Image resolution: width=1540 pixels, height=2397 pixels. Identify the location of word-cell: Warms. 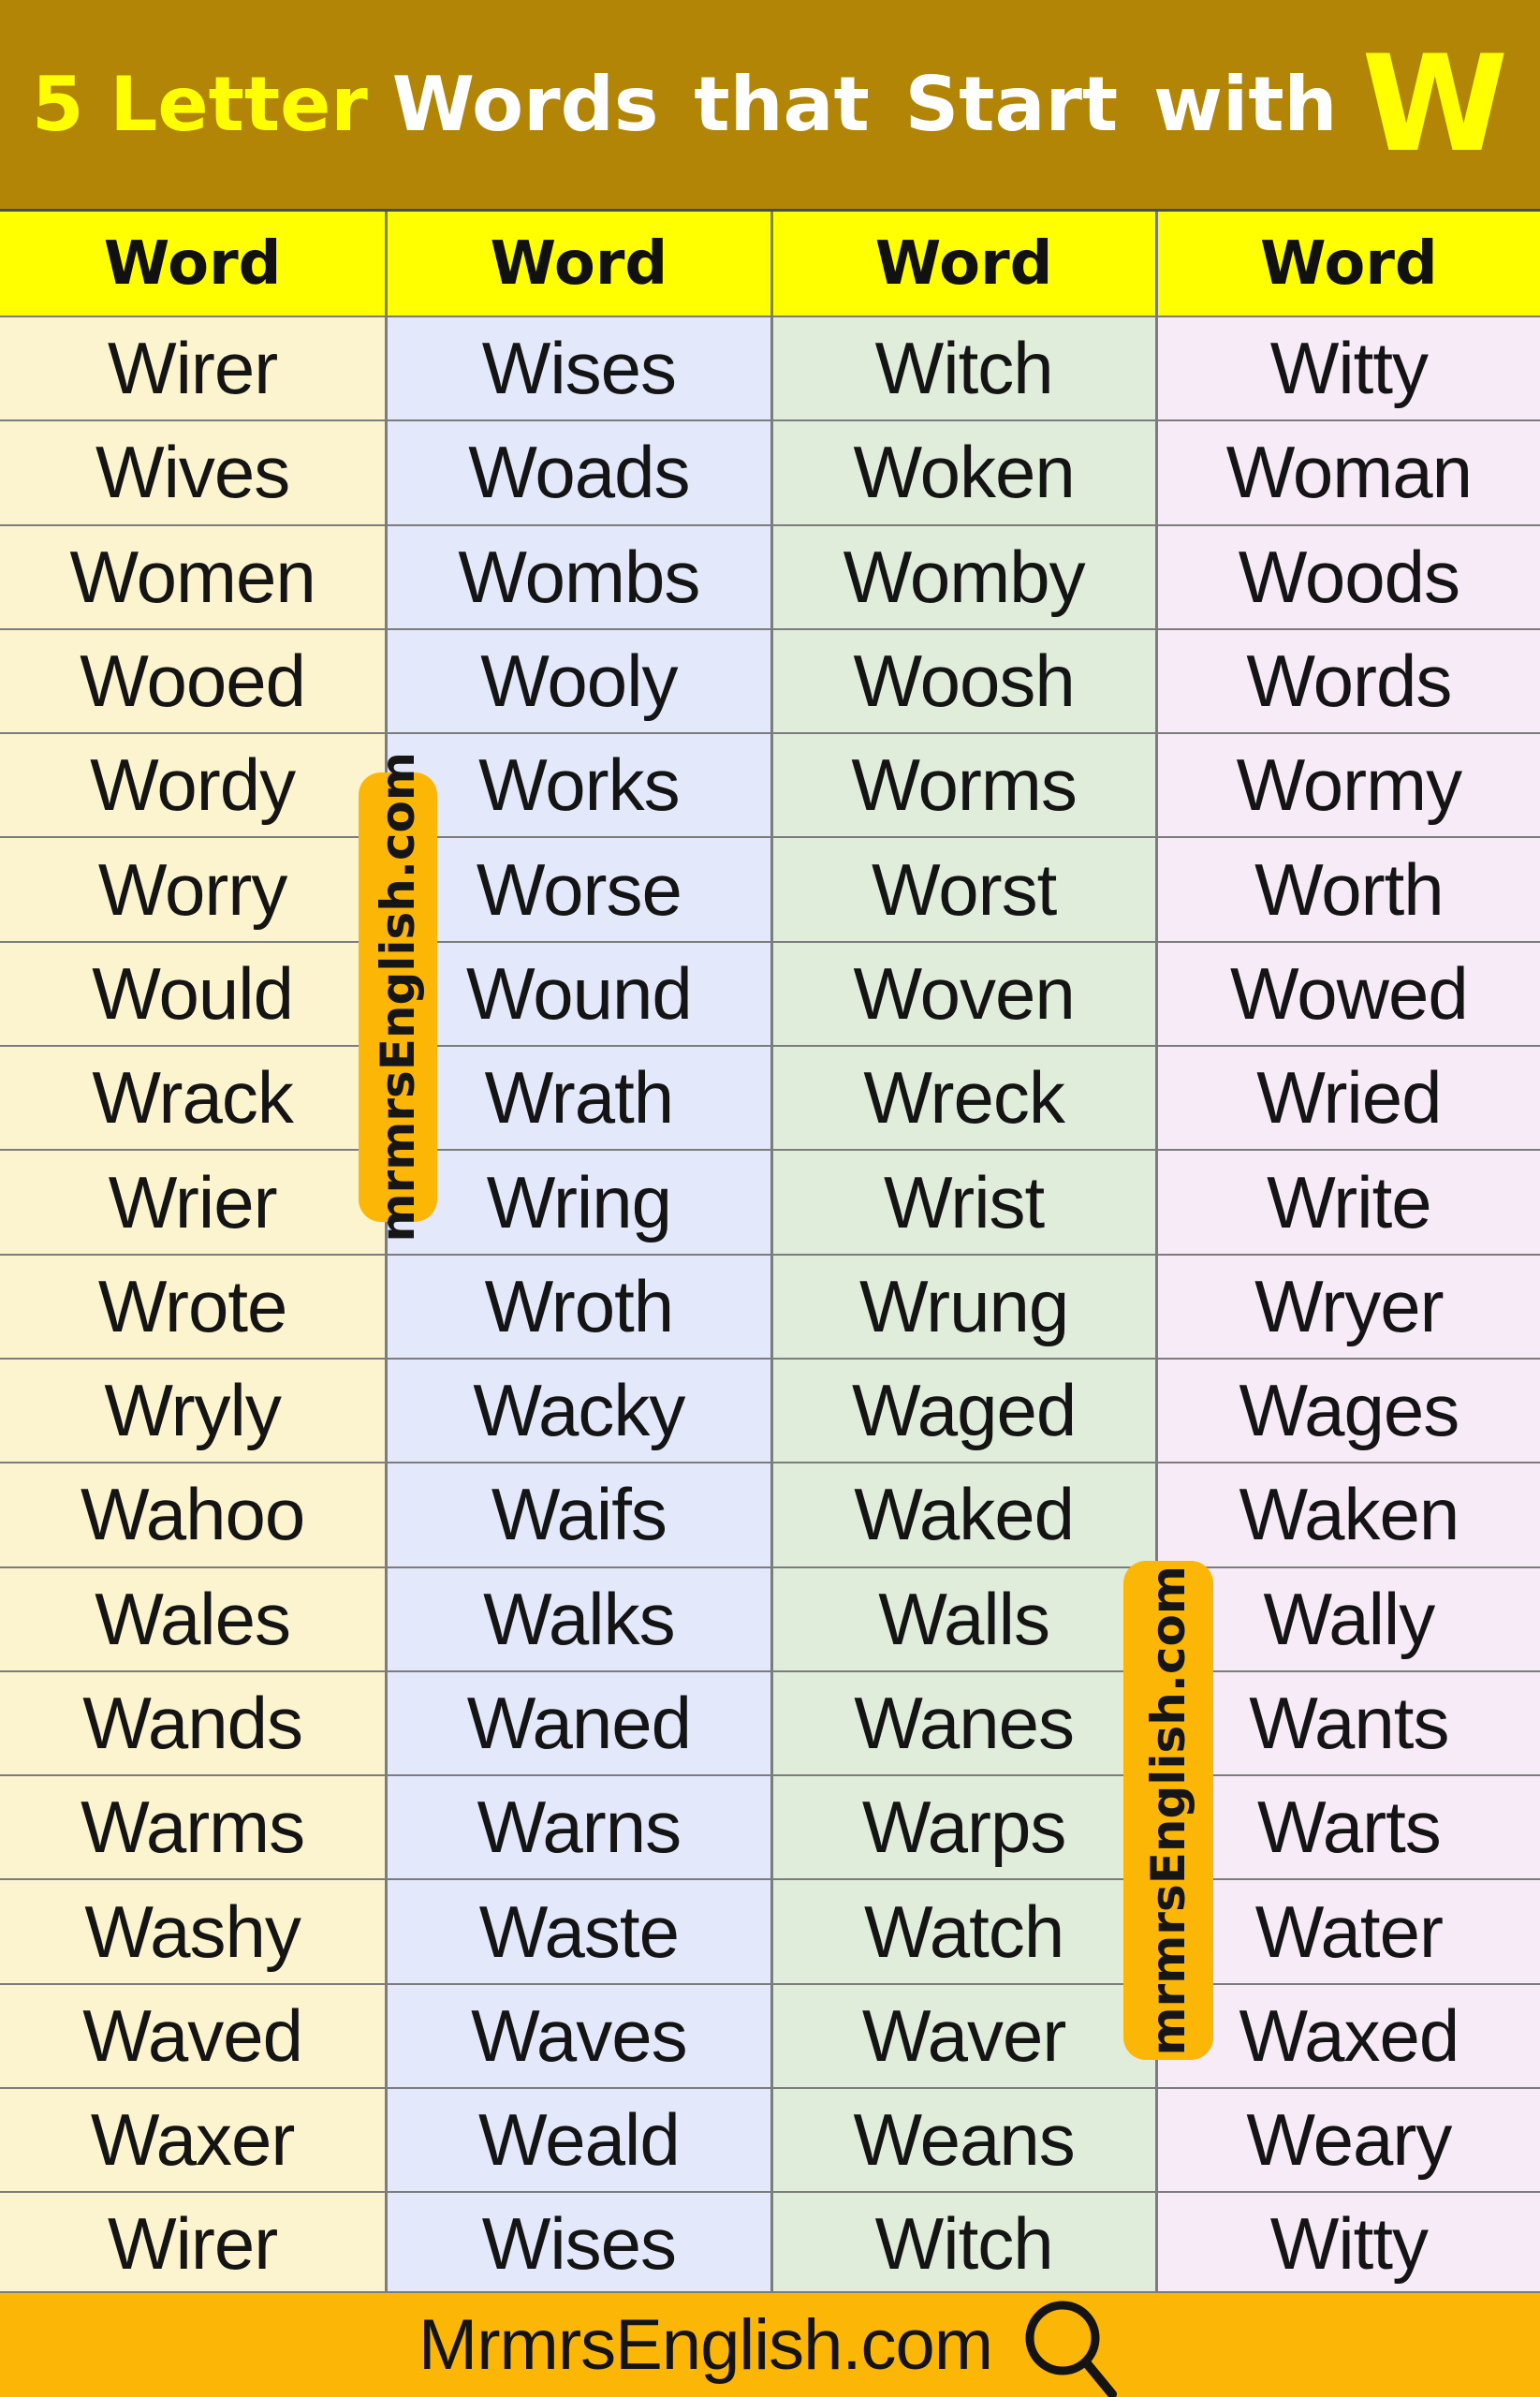
(193, 1826).